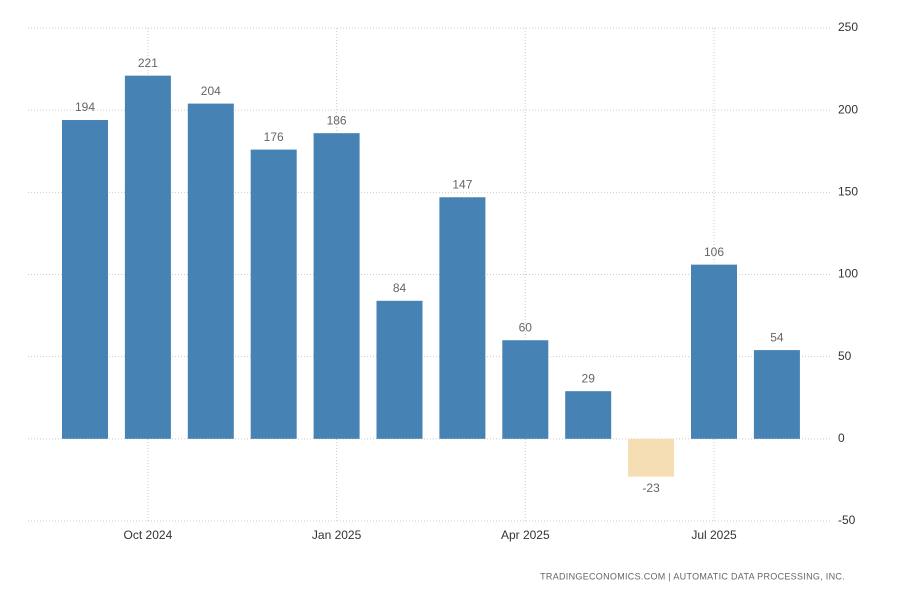 The height and width of the screenshot is (600, 900). What do you see at coordinates (847, 520) in the screenshot?
I see `y-tick-label: -50` at bounding box center [847, 520].